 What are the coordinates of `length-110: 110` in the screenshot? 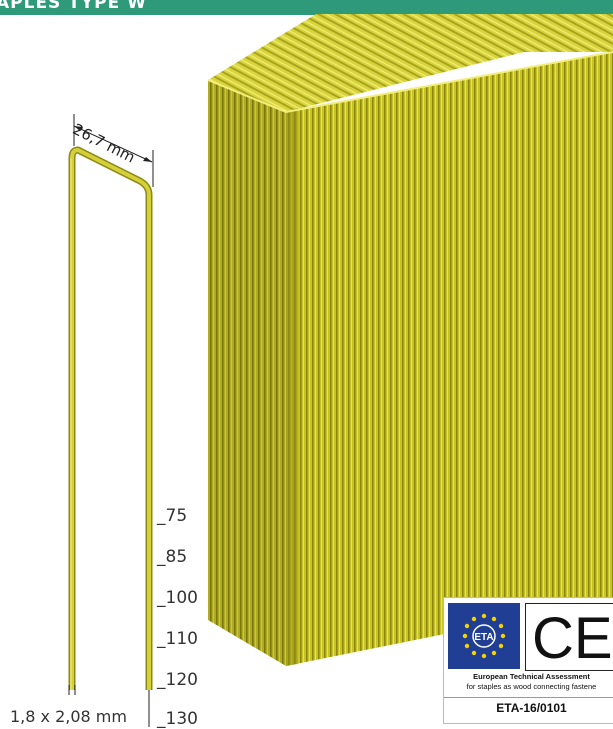 It's located at (177, 639).